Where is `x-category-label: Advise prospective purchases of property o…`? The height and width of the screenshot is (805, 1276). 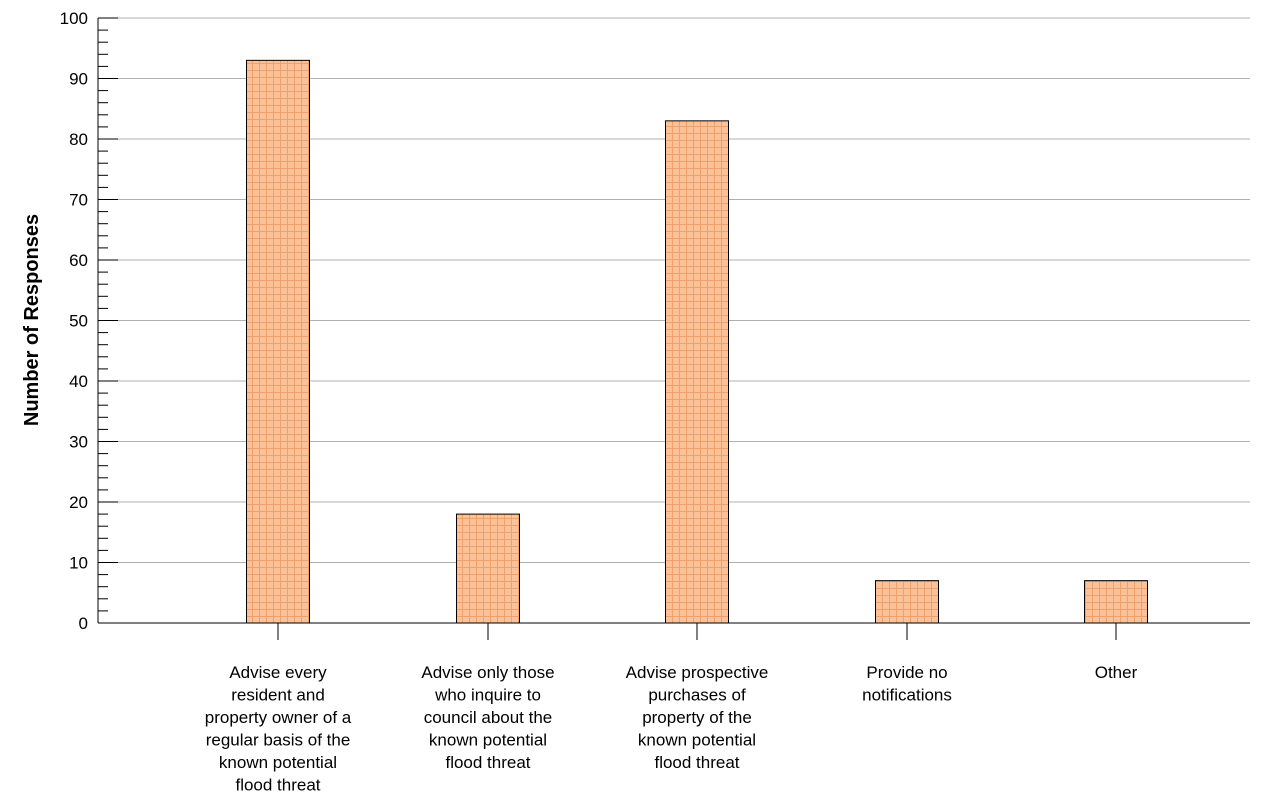
x-category-label: Advise prospective purchases of property o… is located at coordinates (697, 717).